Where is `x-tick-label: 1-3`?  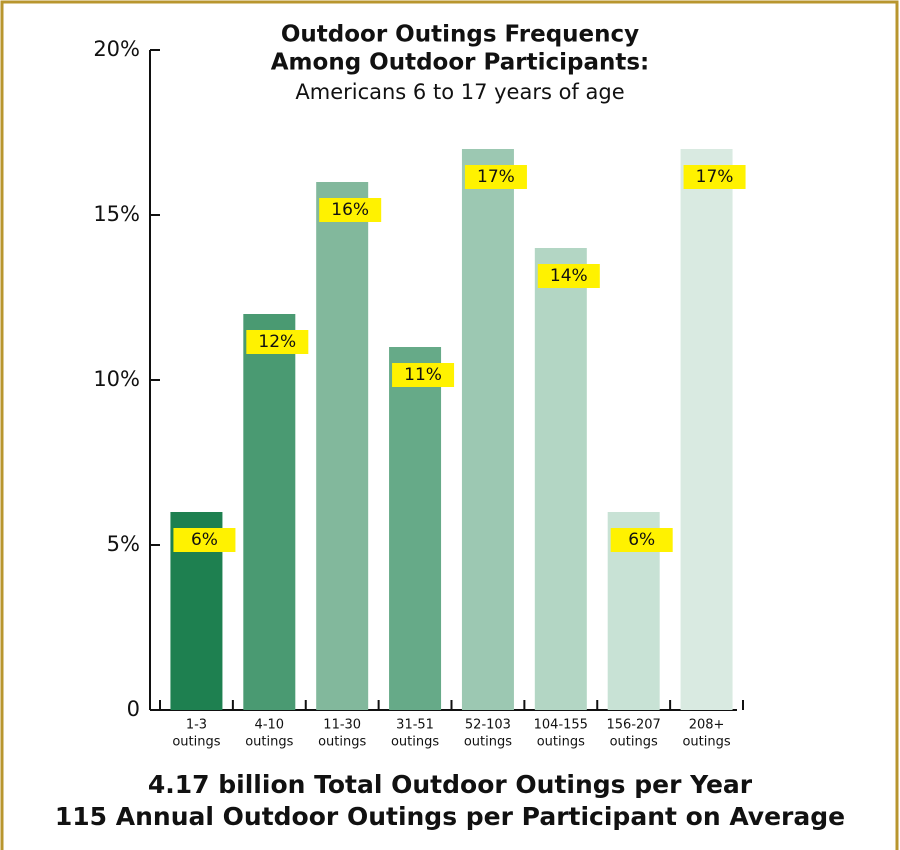 x-tick-label: 1-3 is located at coordinates (196, 725).